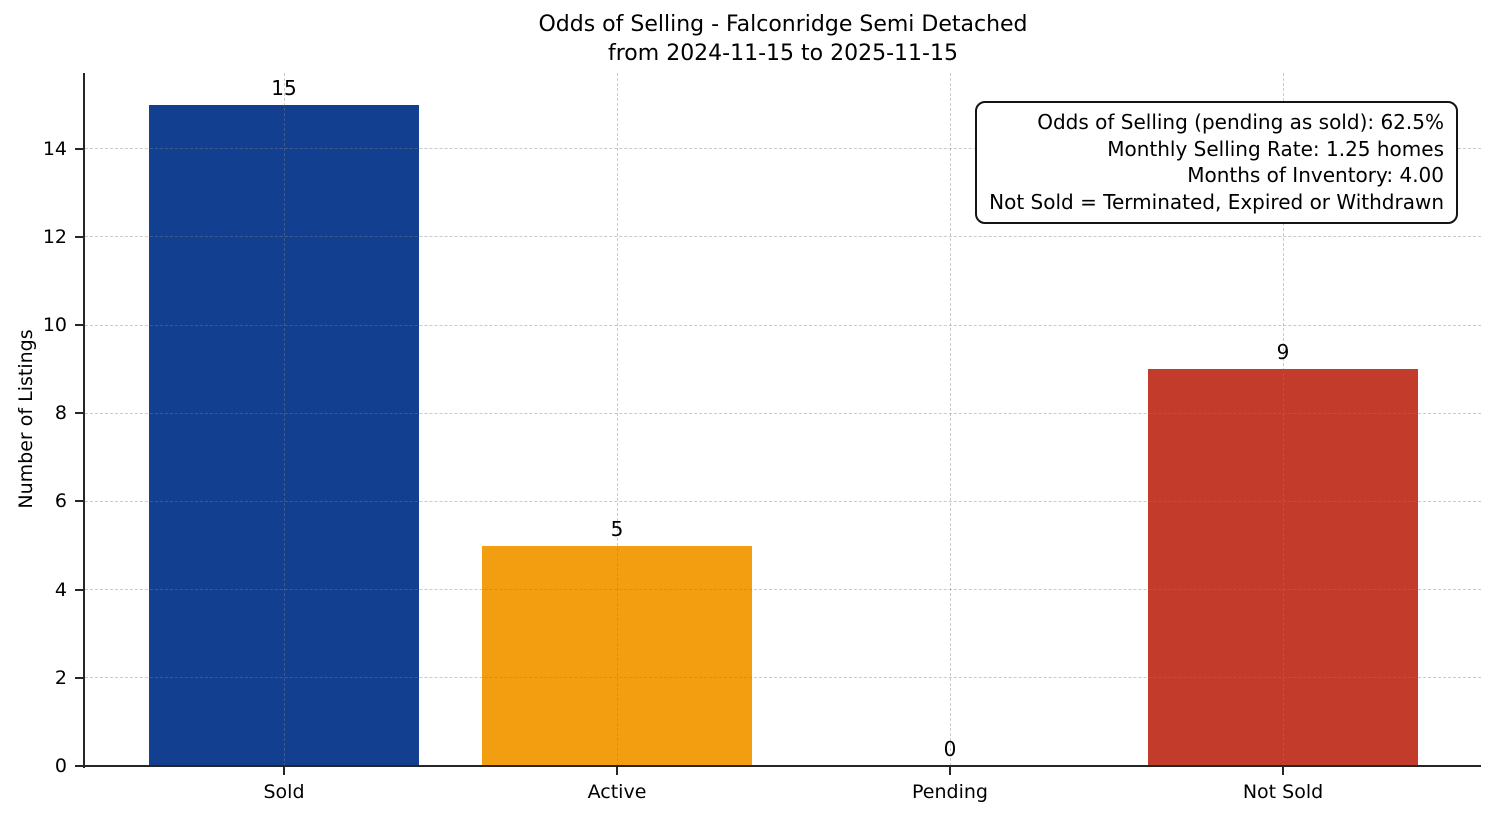 This screenshot has width=1494, height=816. What do you see at coordinates (1240, 122) in the screenshot?
I see `annotation-line-odds-of-selling: Odds of Selling (pending as sold): 62.5%` at bounding box center [1240, 122].